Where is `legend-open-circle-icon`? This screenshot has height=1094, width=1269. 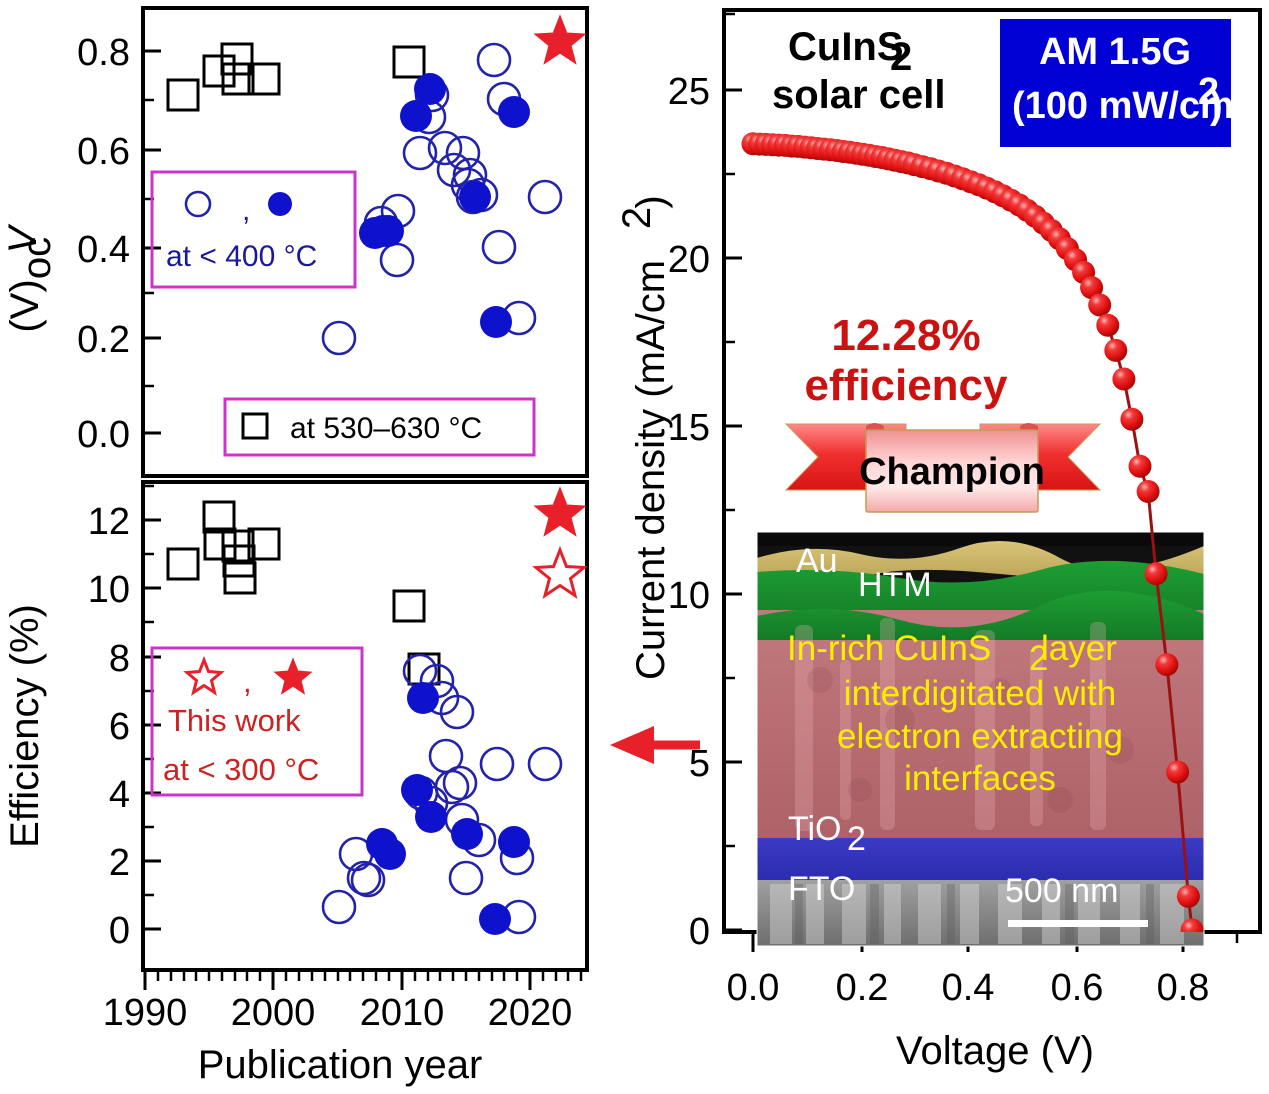
legend-open-circle-icon is located at coordinates (198, 204).